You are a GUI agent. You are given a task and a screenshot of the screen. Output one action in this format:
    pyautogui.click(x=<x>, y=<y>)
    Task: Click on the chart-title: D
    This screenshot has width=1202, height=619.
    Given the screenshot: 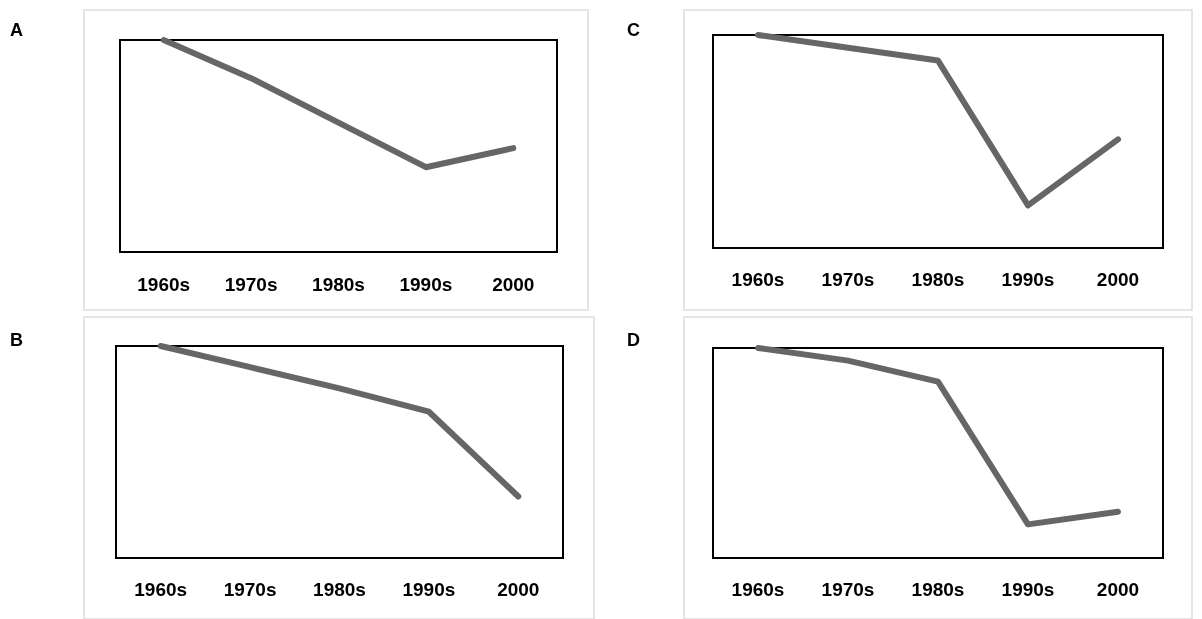 What is the action you would take?
    pyautogui.click(x=633, y=340)
    